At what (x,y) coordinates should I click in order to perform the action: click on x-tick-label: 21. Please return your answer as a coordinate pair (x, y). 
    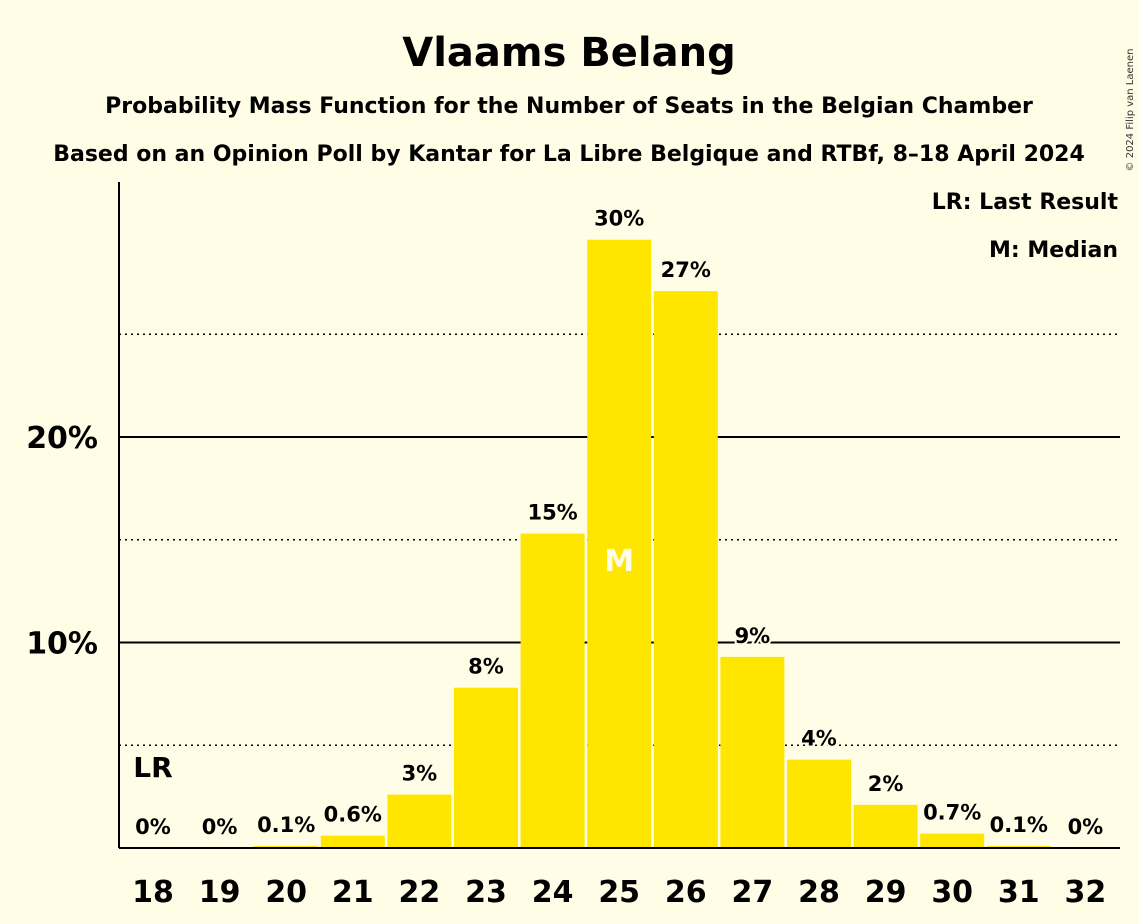
    Looking at the image, I should click on (353, 892).